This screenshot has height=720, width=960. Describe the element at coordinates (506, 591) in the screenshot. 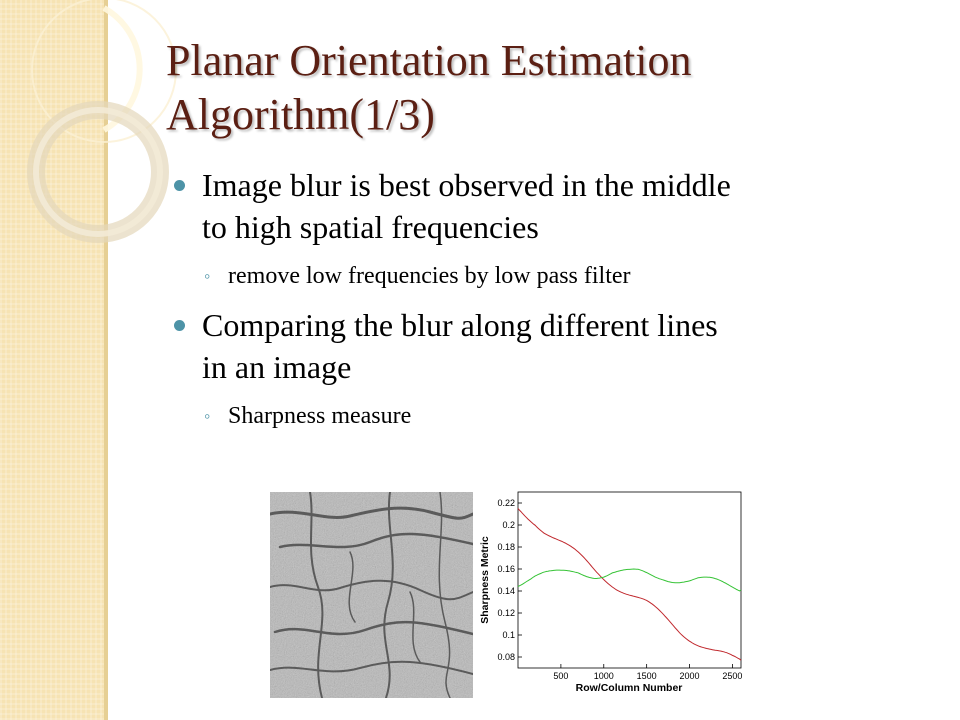

I see `y-tick-label: 0.14` at that location.